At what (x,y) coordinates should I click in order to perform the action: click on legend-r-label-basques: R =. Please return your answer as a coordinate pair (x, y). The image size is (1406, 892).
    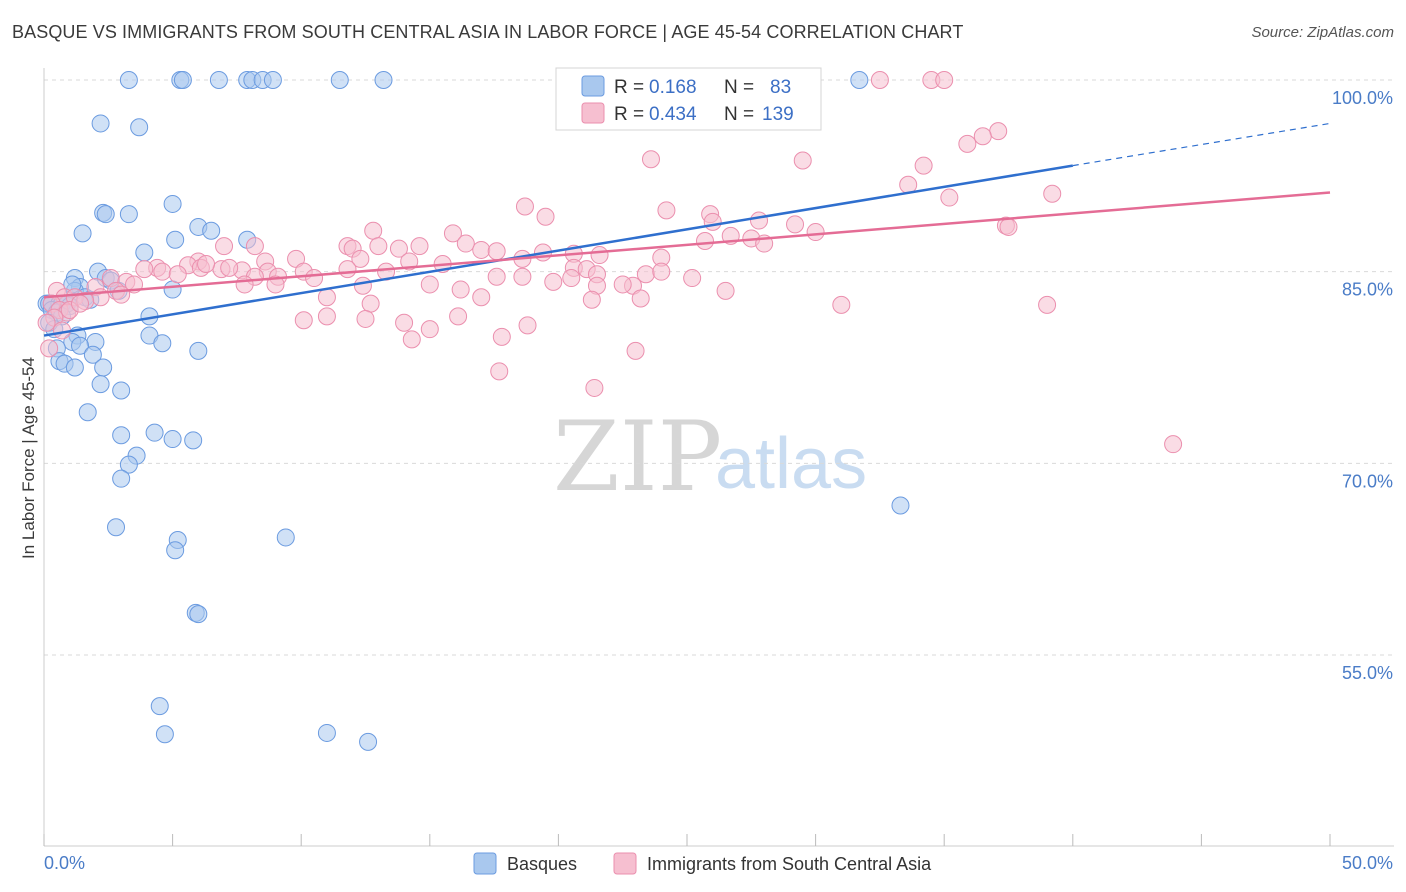
    Looking at the image, I should click on (629, 87).